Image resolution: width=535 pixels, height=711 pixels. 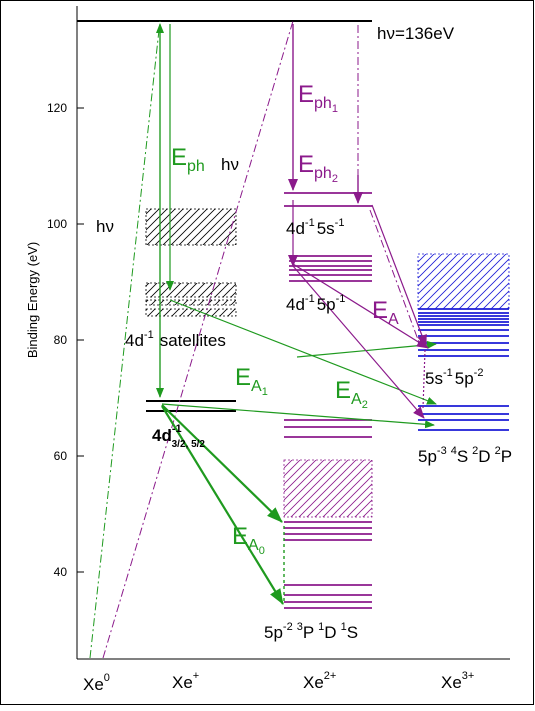 What do you see at coordinates (298, 416) in the screenshot?
I see `arrow-ea2` at bounding box center [298, 416].